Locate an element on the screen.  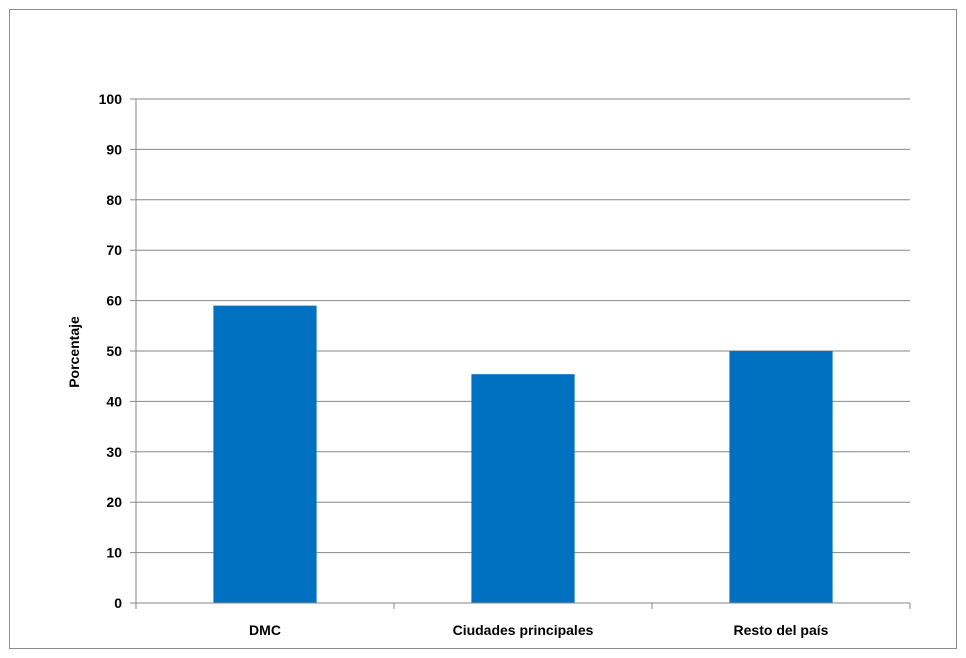
category-label: DMC is located at coordinates (265, 630).